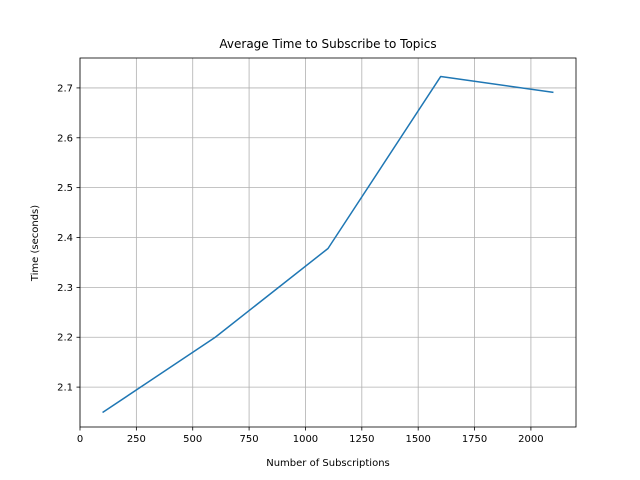 The height and width of the screenshot is (480, 640). What do you see at coordinates (192, 439) in the screenshot?
I see `x-tick-label: 500` at bounding box center [192, 439].